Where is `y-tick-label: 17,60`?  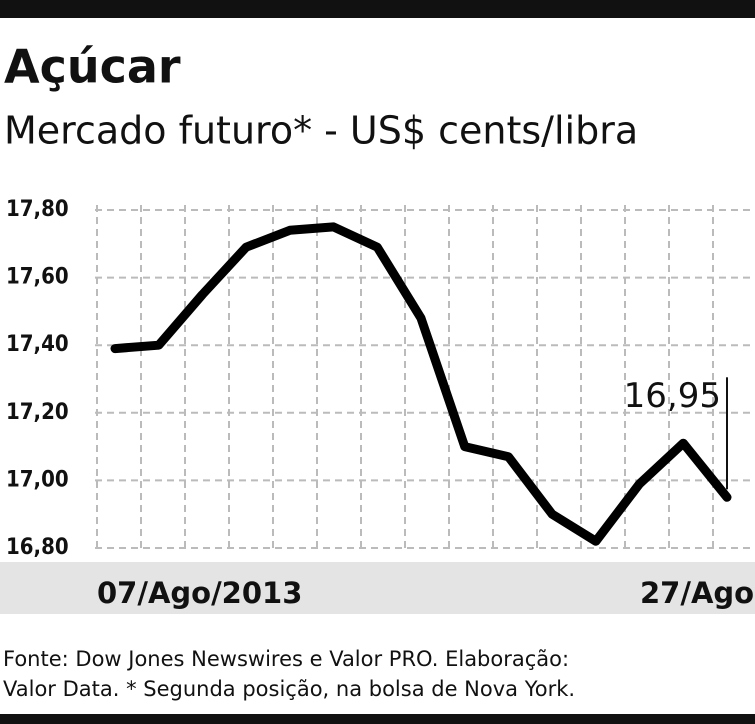 y-tick-label: 17,60 is located at coordinates (37, 277).